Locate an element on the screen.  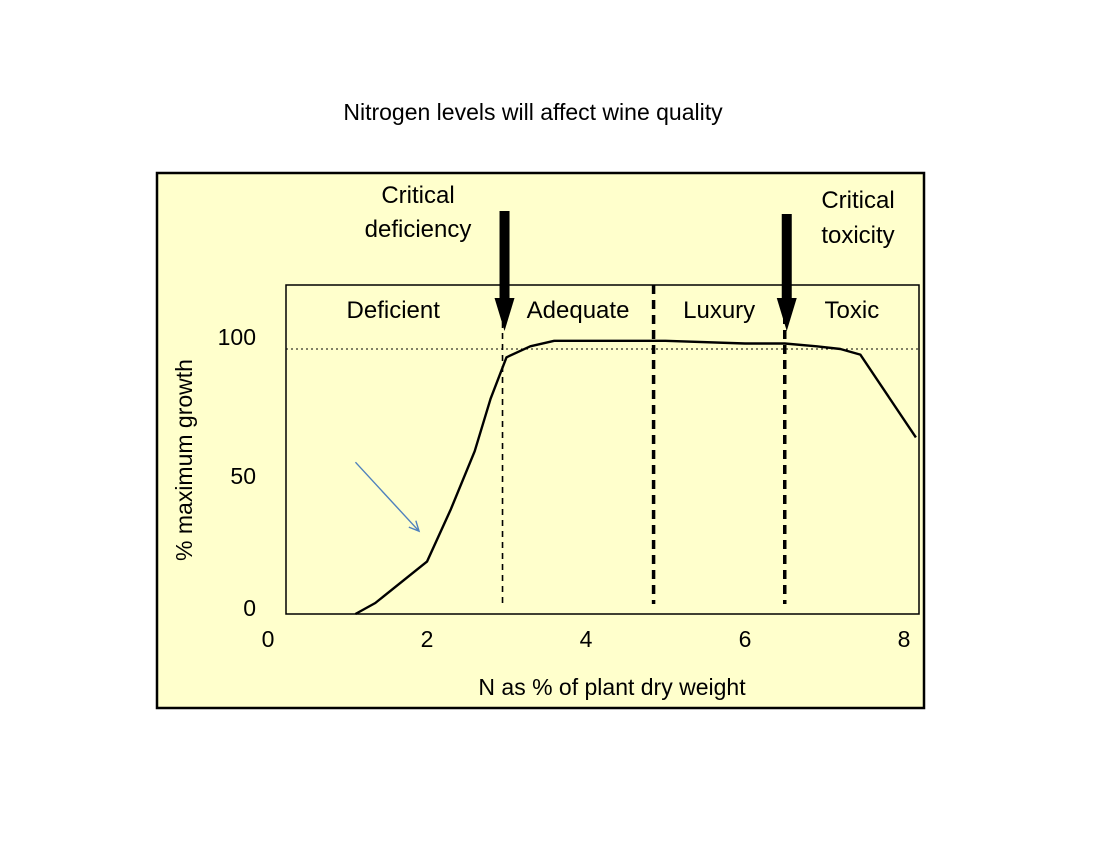
y-tick-label-0: 0 is located at coordinates (249, 608).